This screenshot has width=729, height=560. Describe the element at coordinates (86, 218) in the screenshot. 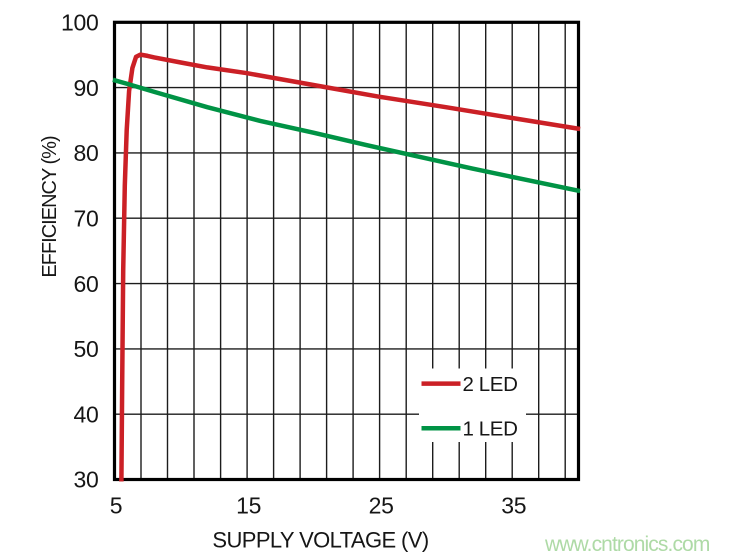

I see `svg-text: 70` at that location.